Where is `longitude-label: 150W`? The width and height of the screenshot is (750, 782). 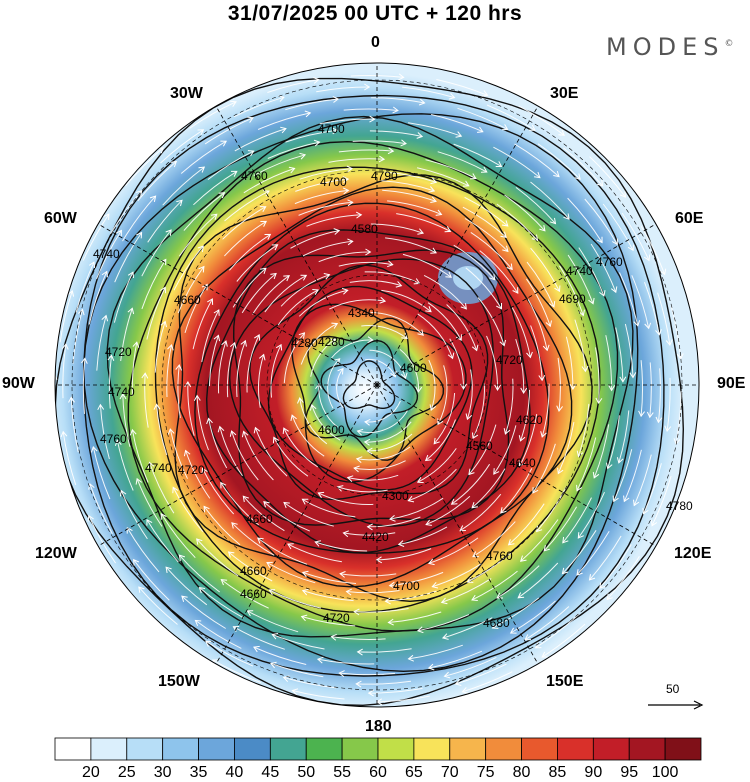 longitude-label: 150W is located at coordinates (179, 681).